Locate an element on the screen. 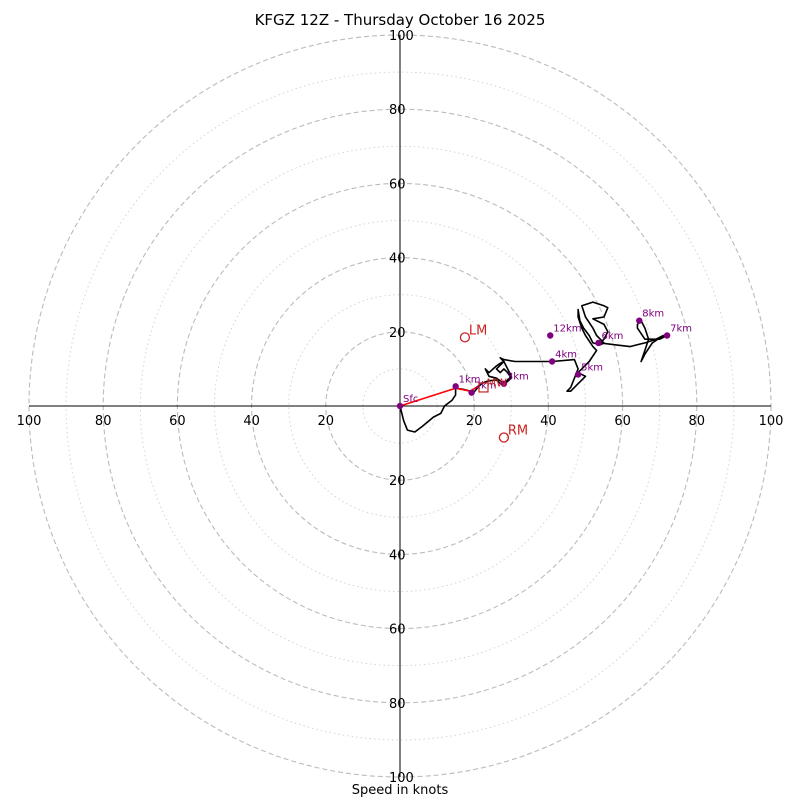  y-tick-label-top: 100 is located at coordinates (401, 36).